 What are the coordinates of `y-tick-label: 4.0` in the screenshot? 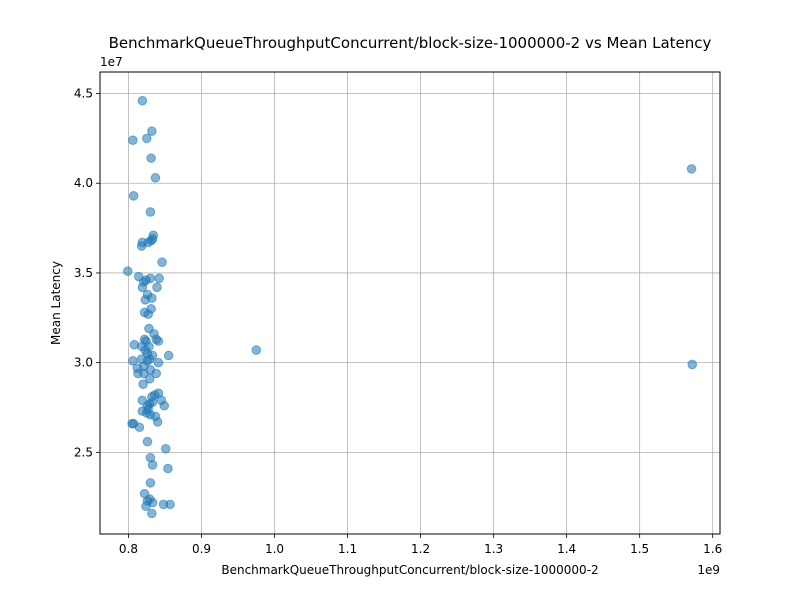 It's located at (83, 183).